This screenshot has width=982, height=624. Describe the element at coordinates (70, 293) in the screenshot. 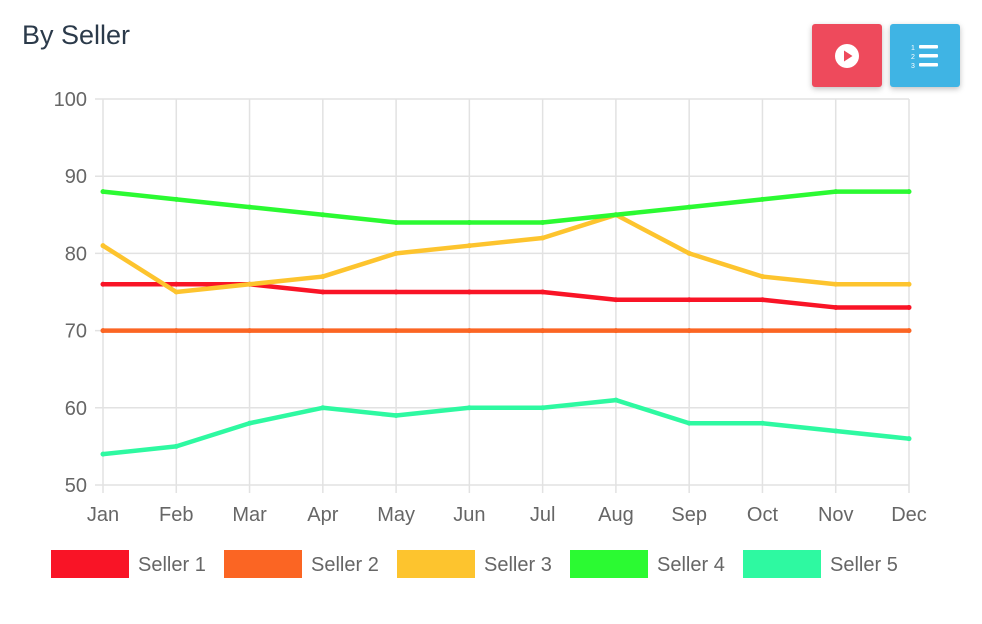

I see `y-axis: 50 60 70 80 90 100` at that location.